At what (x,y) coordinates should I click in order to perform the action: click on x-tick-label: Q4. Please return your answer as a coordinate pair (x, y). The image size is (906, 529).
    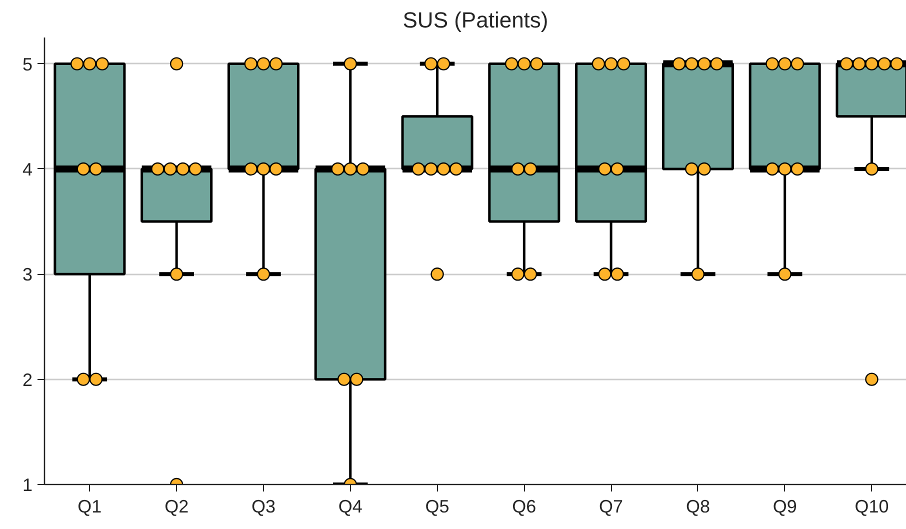
    Looking at the image, I should click on (350, 506).